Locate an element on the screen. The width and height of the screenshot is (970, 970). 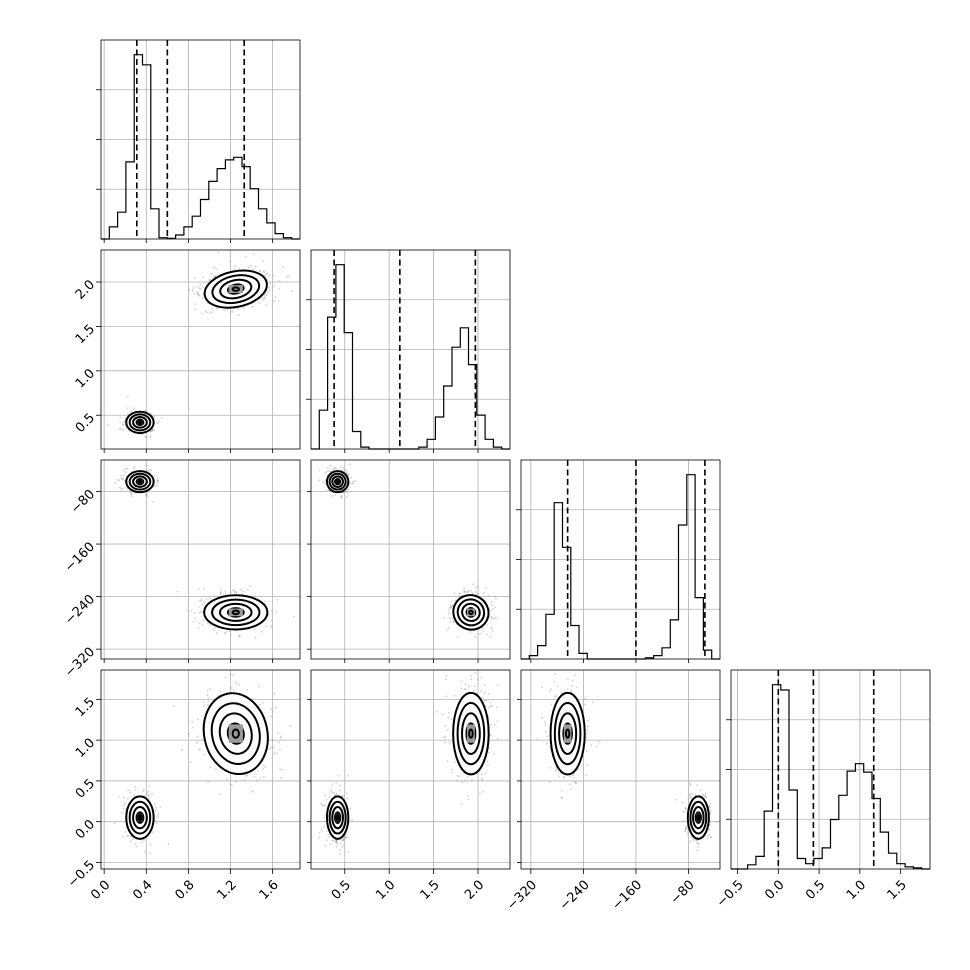
y-tick-label: 0.0 is located at coordinates (85, 829).